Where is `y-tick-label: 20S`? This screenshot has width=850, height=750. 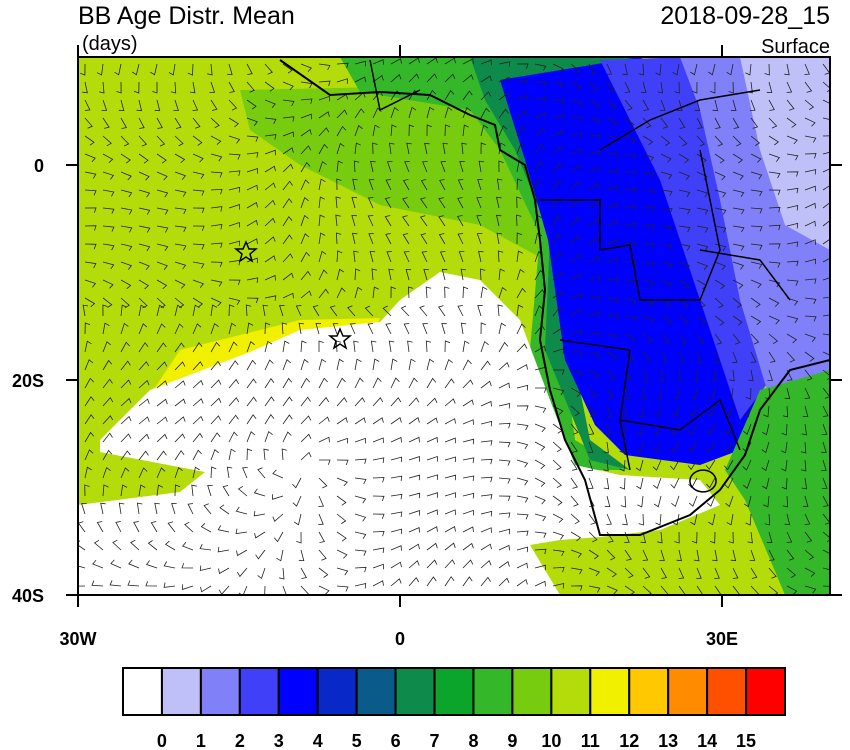 y-tick-label: 20S is located at coordinates (28, 381).